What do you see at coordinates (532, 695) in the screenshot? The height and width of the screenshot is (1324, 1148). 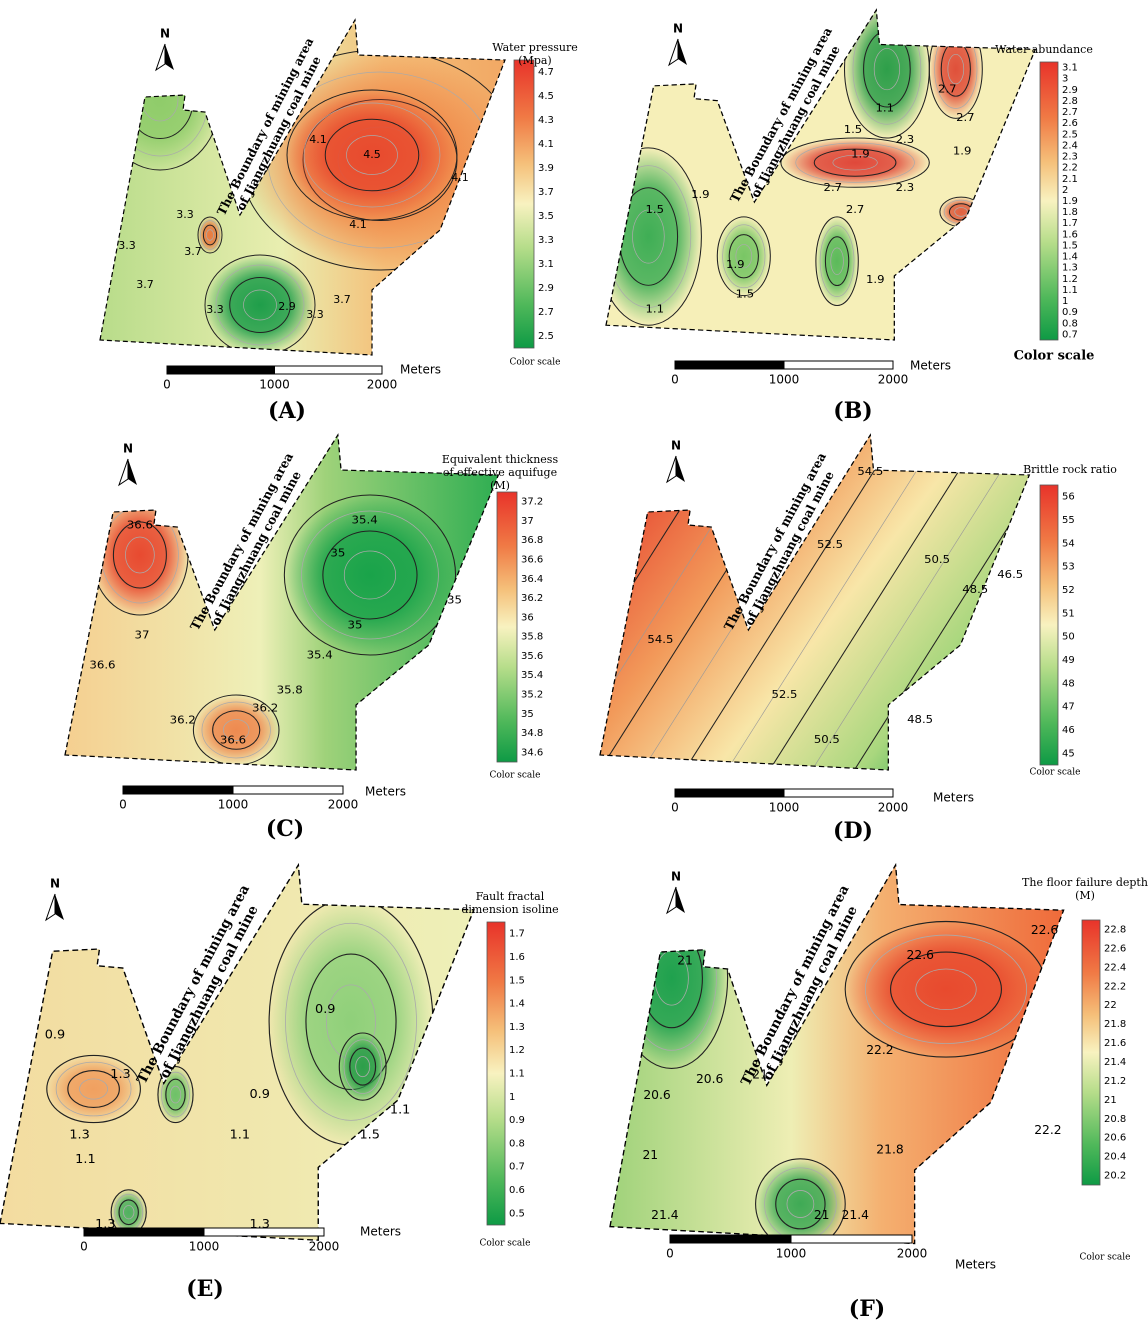 I see `colorbar-tick-label: 35.2` at bounding box center [532, 695].